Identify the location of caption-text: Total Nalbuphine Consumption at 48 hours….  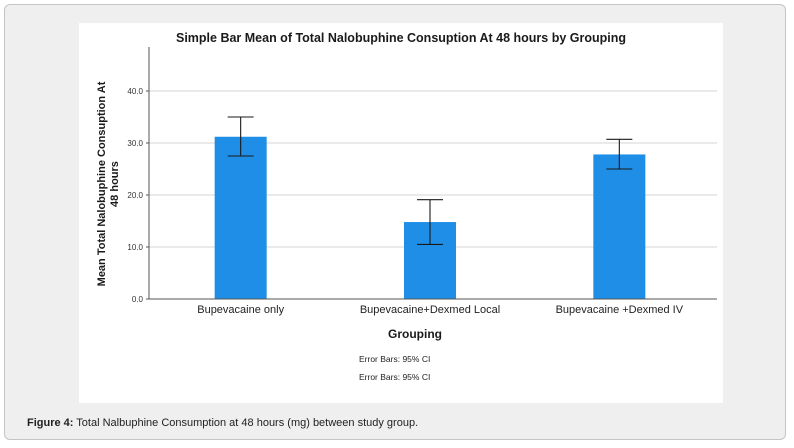
(246, 423).